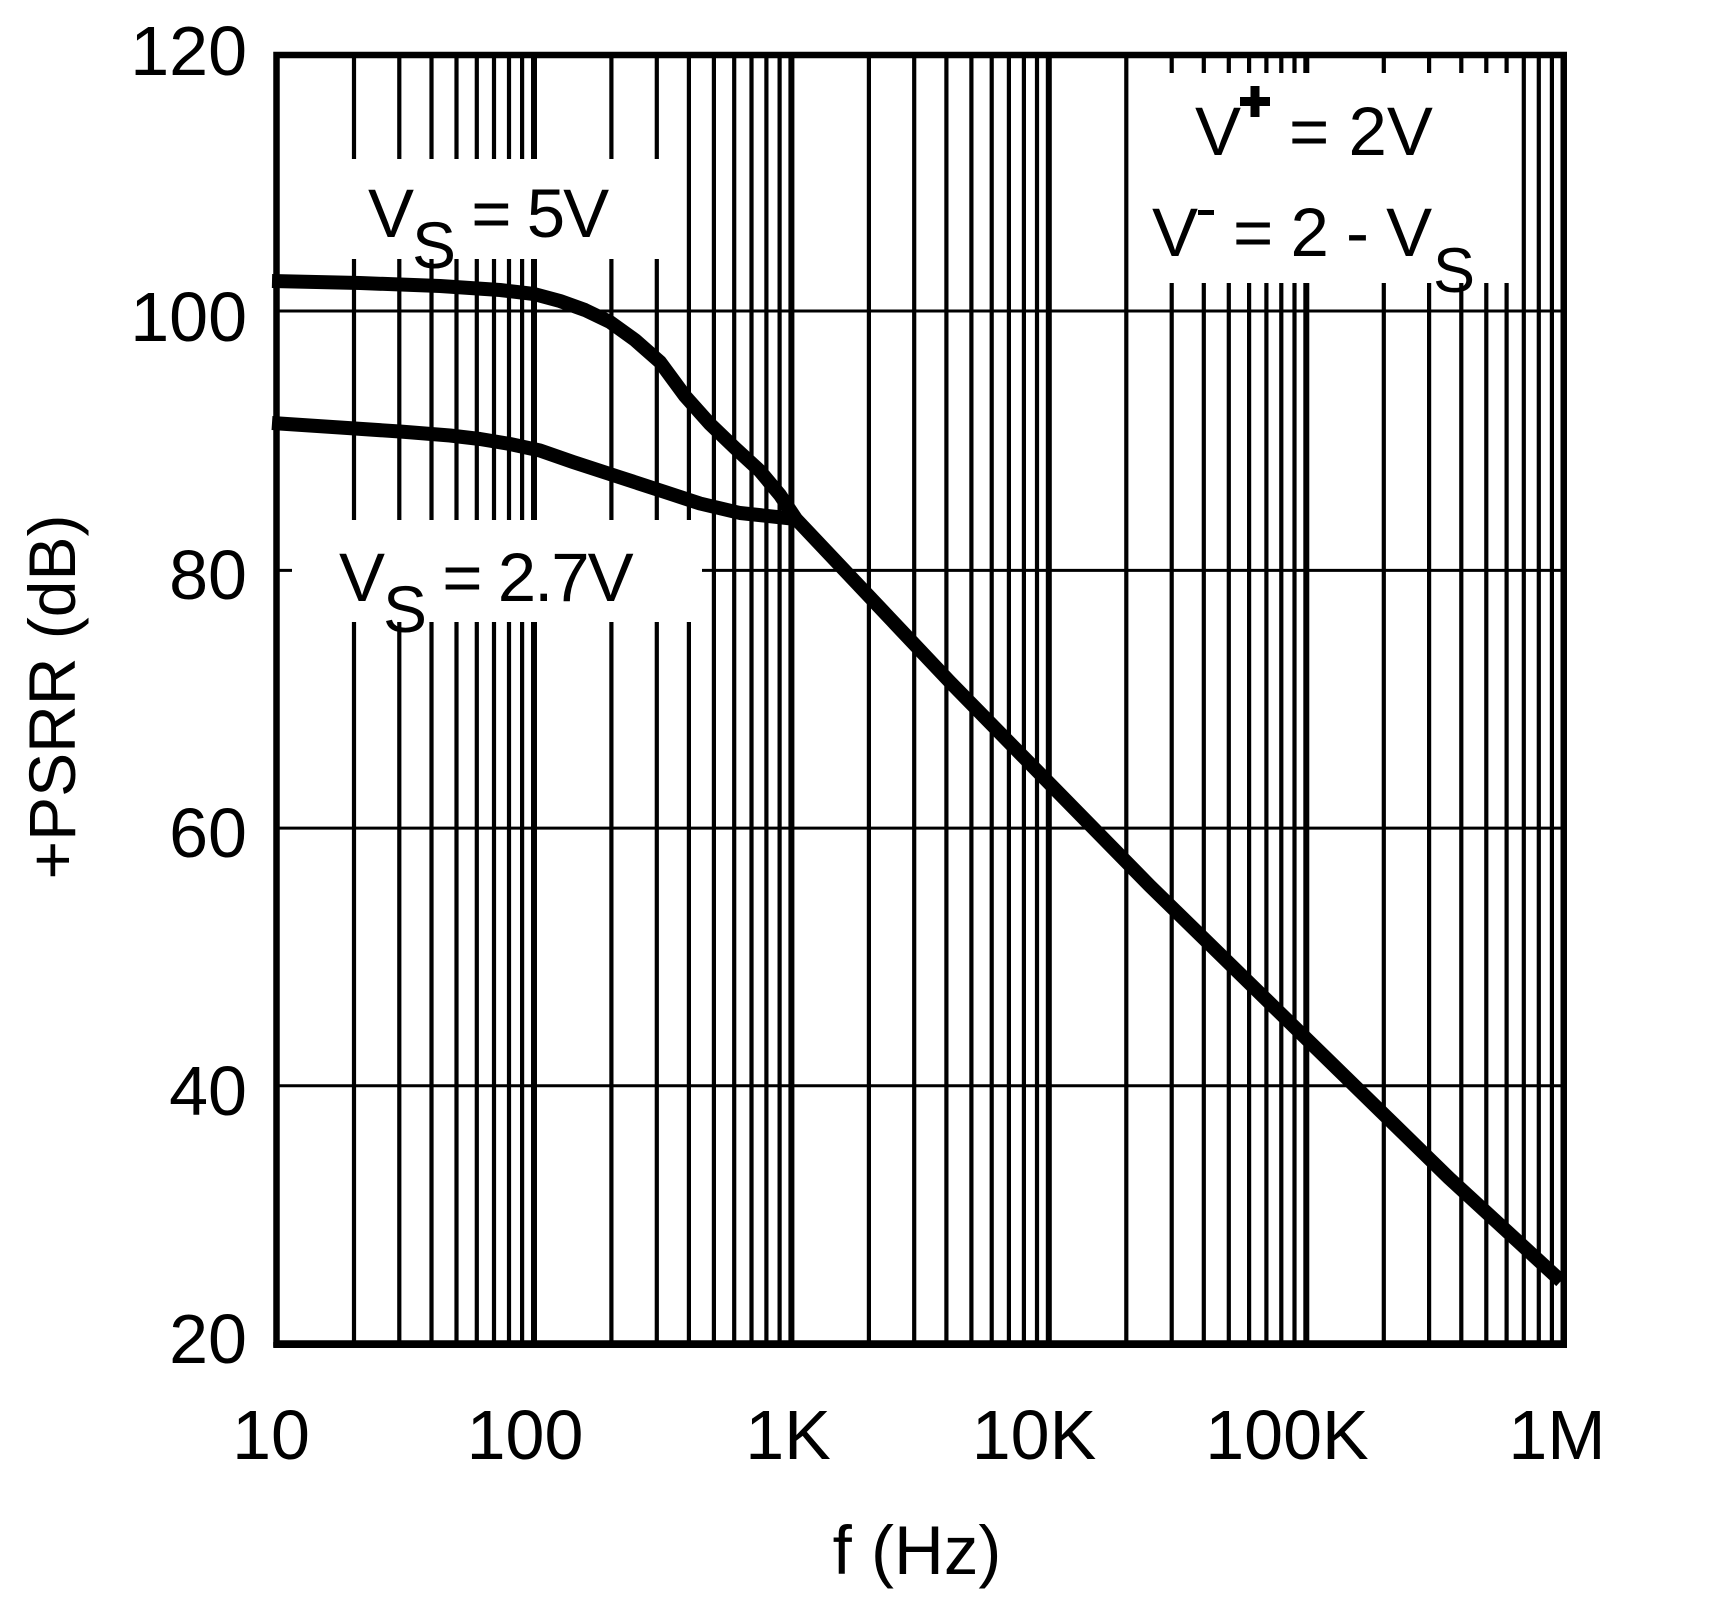  I want to click on svg-text: 10K, so click(1034, 1435).